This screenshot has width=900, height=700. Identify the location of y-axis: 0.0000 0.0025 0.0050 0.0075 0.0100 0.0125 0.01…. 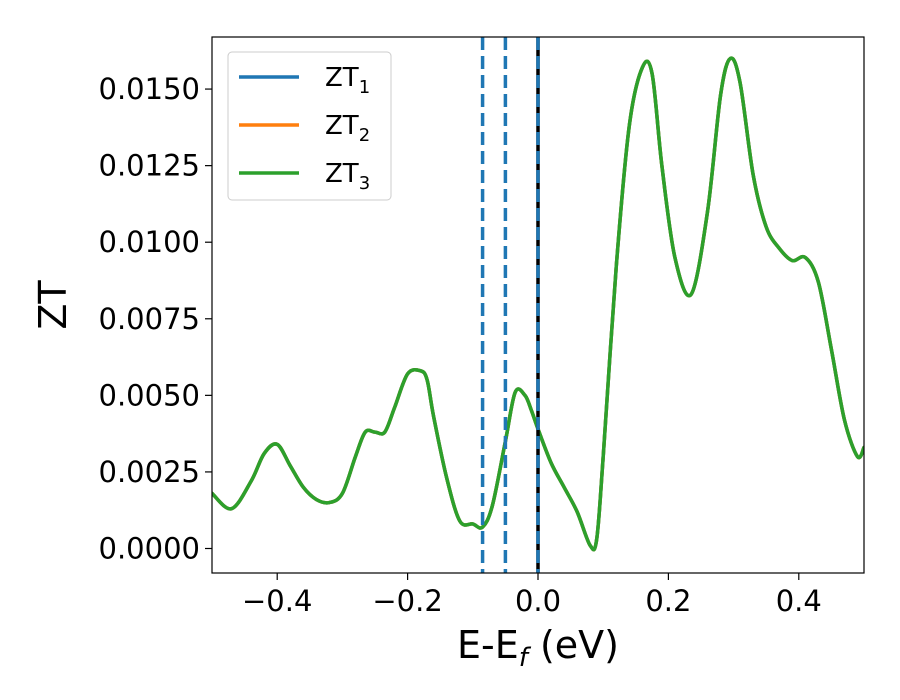
(155, 318).